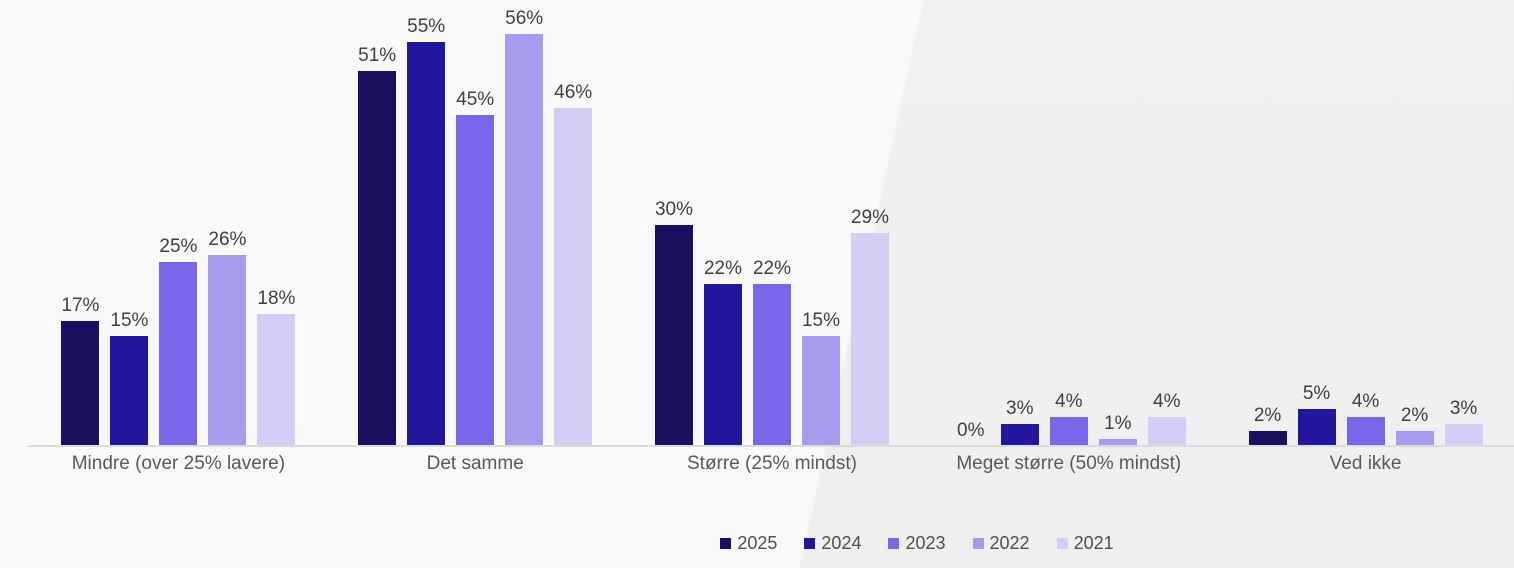 The height and width of the screenshot is (568, 1514). I want to click on bar-slot: 45%, so click(475, 223).